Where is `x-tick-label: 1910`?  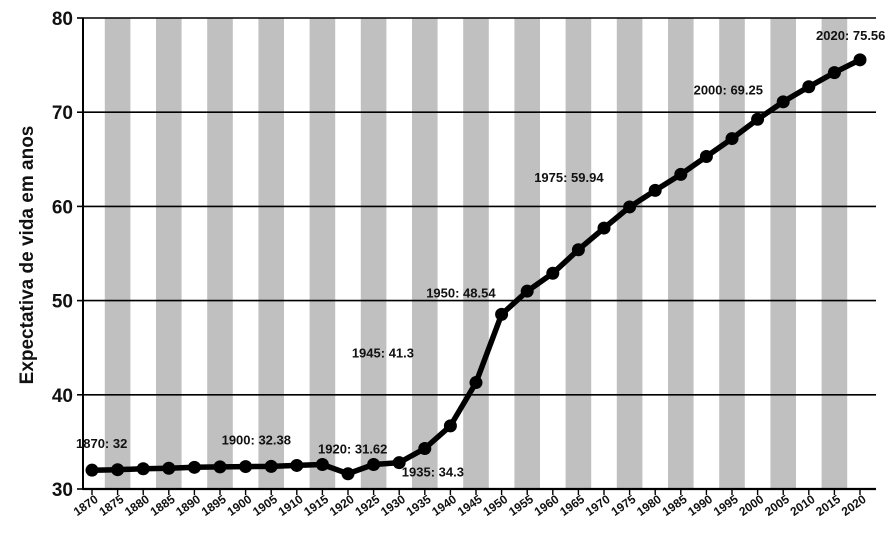
x-tick-label: 1910 is located at coordinates (291, 505).